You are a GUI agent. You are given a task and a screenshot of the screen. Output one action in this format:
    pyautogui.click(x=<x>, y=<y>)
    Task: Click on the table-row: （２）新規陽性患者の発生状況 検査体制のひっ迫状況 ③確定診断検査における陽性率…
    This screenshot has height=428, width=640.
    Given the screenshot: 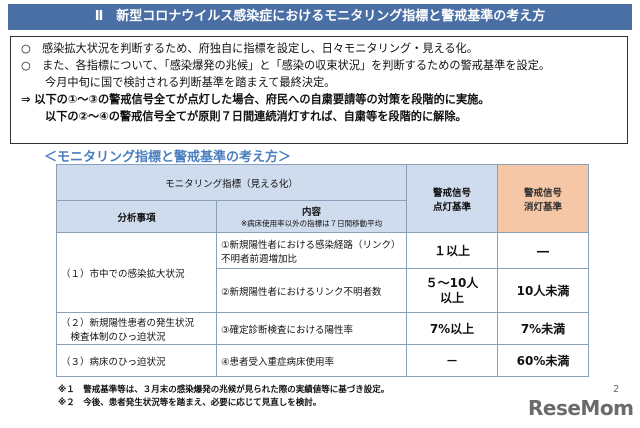 What is the action you would take?
    pyautogui.click(x=322, y=328)
    